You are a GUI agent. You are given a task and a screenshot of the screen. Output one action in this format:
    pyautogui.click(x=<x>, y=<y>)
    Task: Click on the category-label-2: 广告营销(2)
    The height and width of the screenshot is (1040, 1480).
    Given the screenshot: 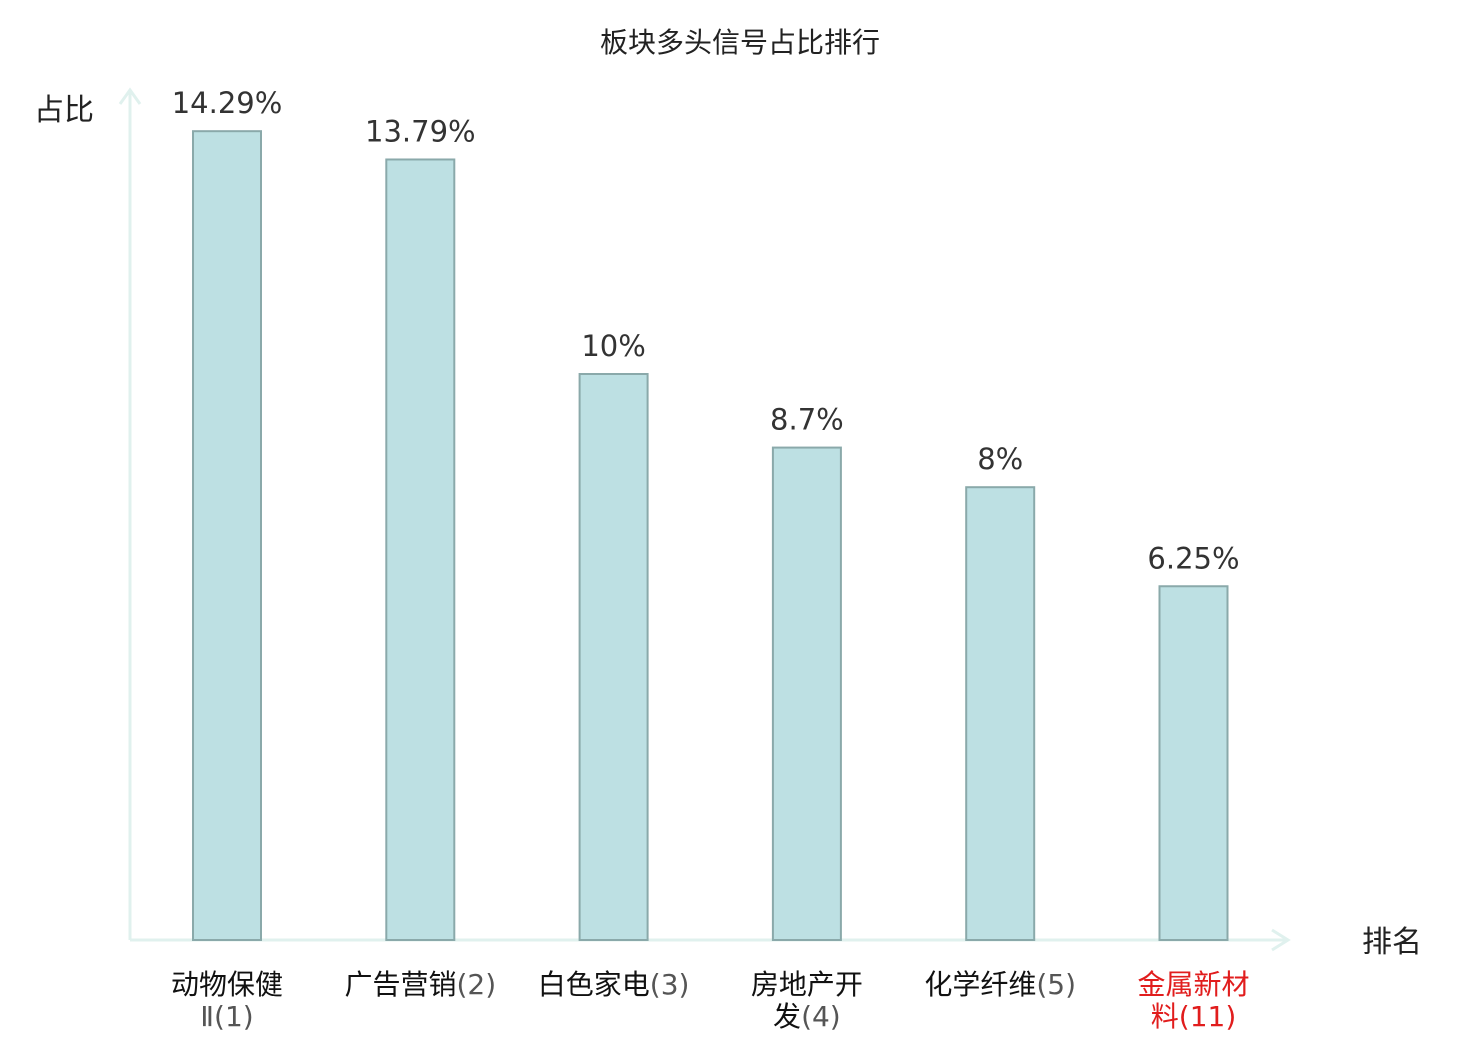 What is the action you would take?
    pyautogui.click(x=420, y=984)
    